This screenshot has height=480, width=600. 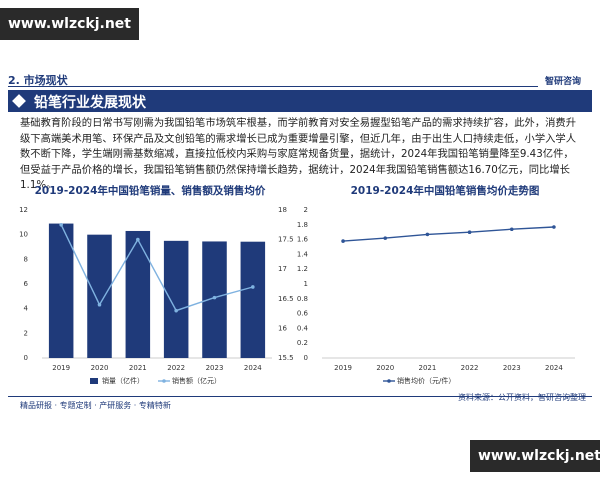 What do you see at coordinates (563, 82) in the screenshot?
I see `logo: 智研咨询` at bounding box center [563, 82].